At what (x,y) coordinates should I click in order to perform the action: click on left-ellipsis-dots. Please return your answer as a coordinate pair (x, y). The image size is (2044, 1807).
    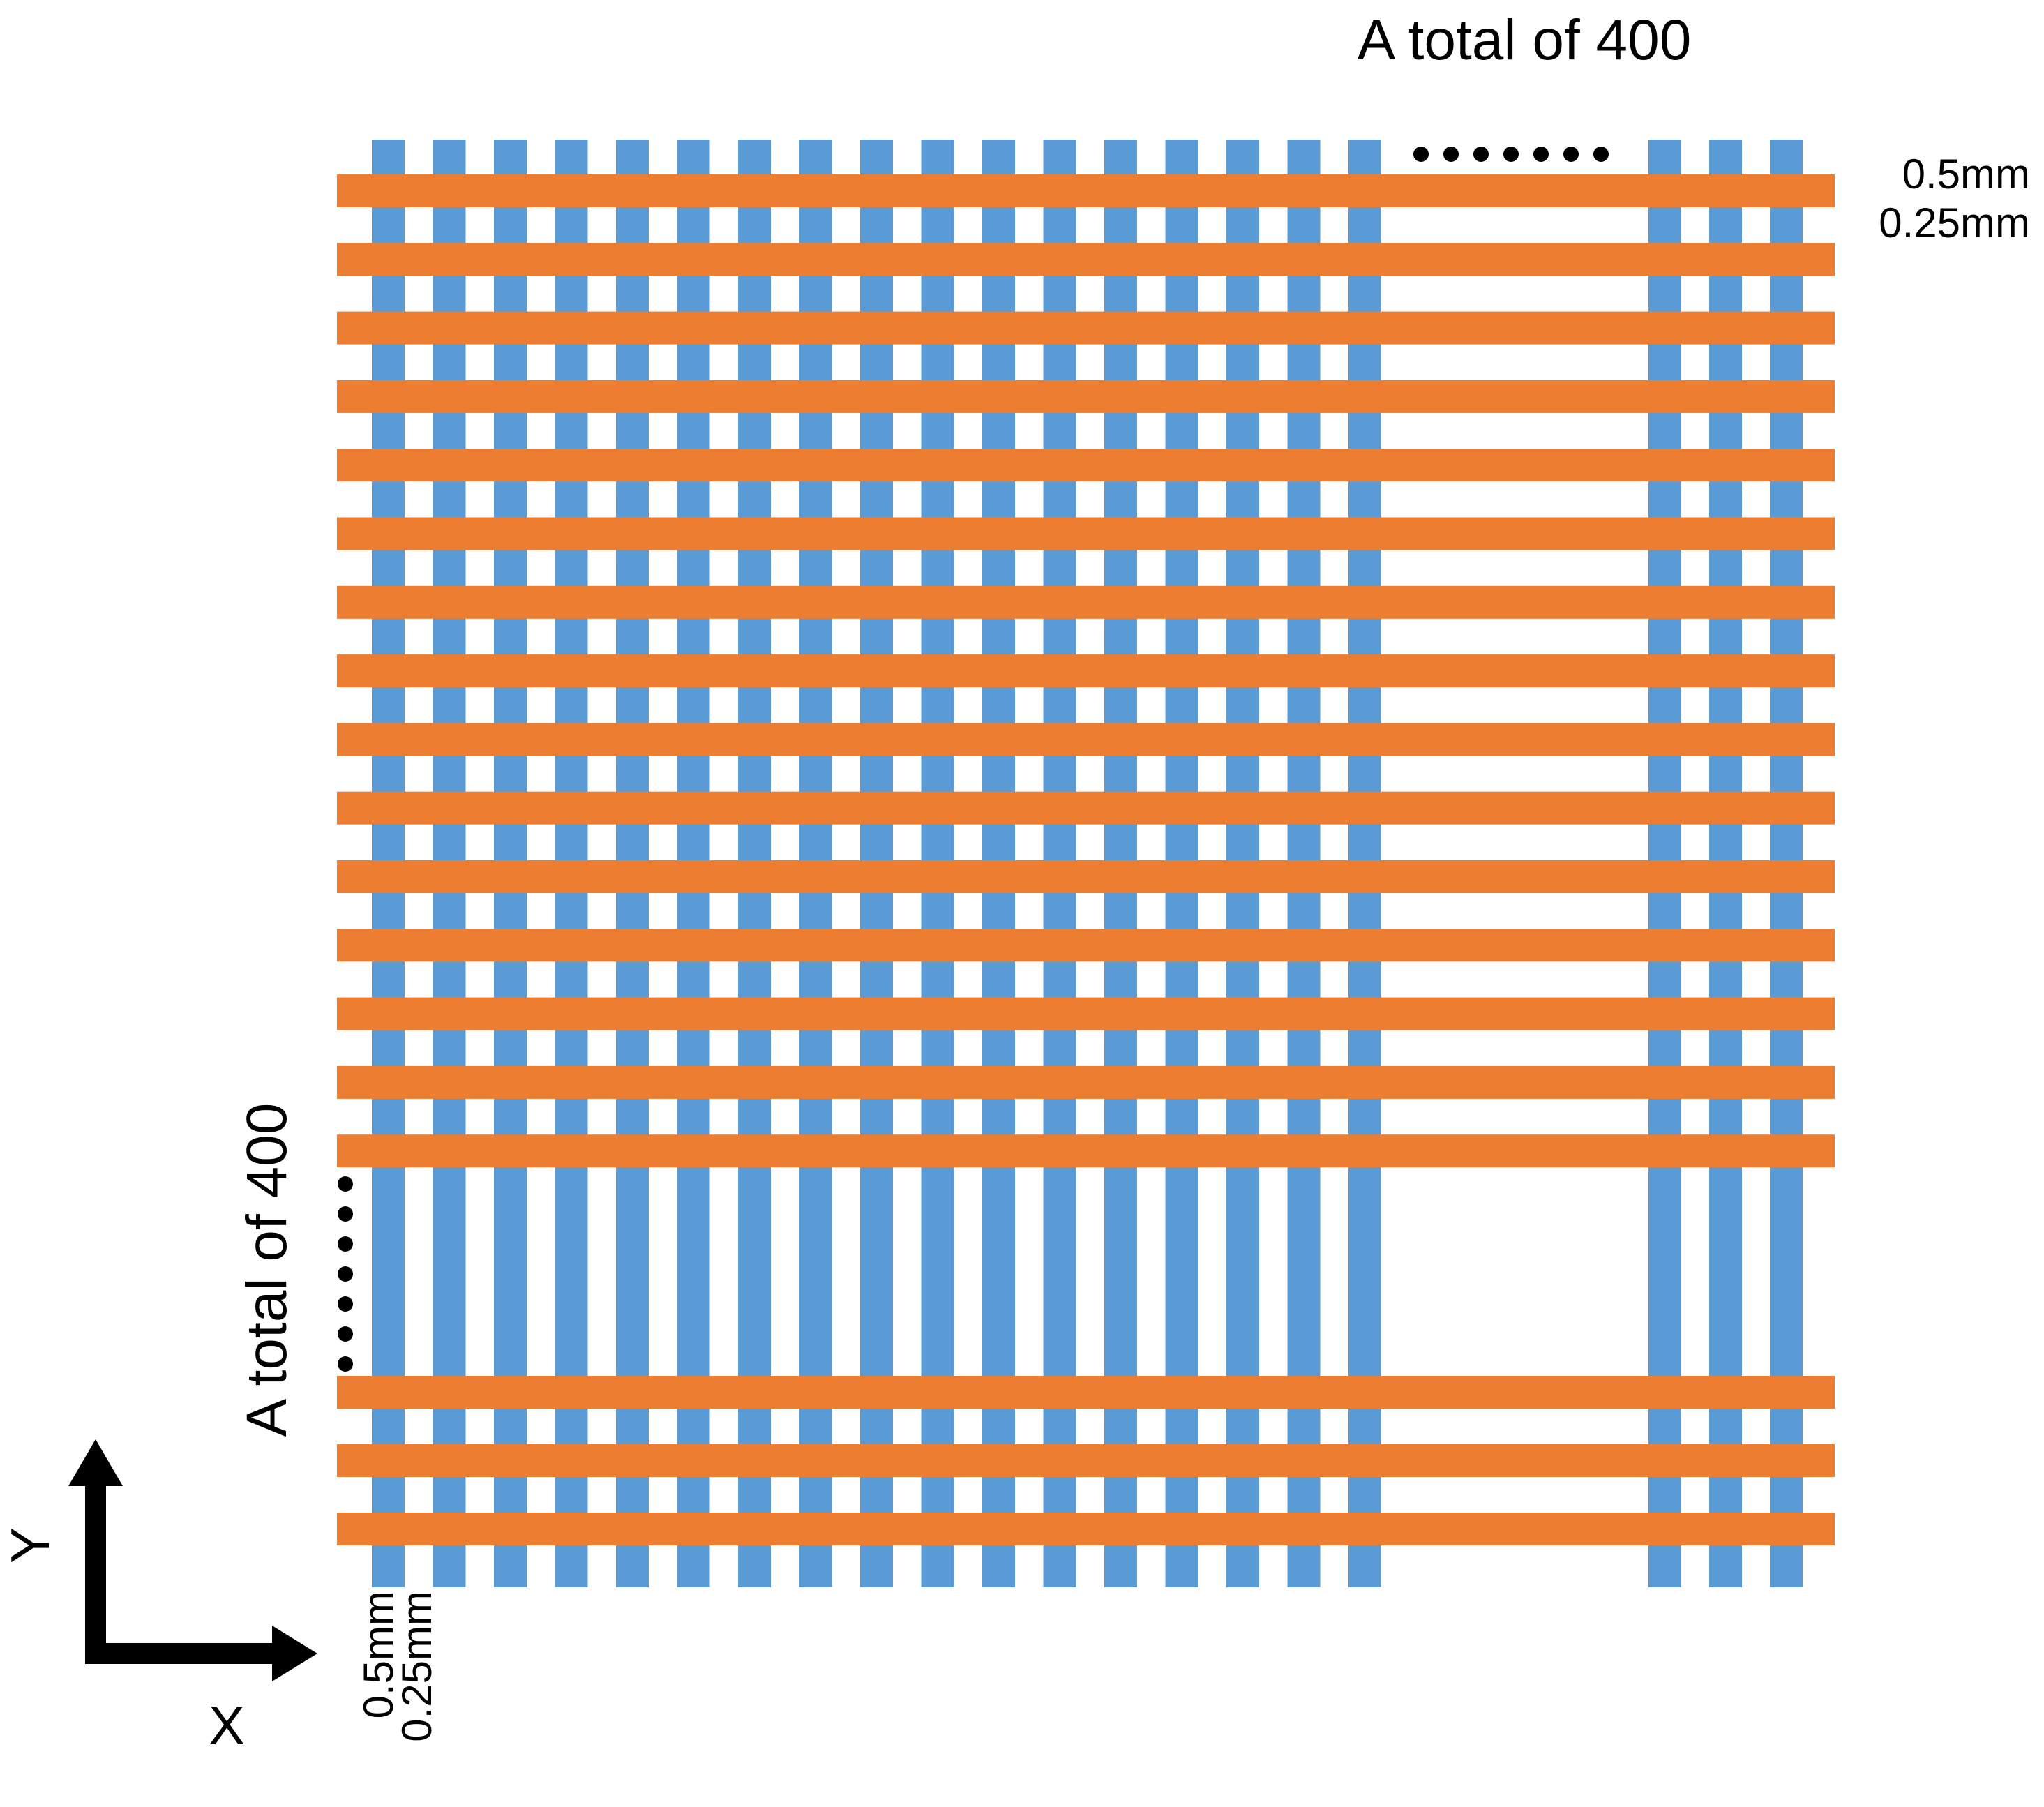
    Looking at the image, I should click on (345, 1274).